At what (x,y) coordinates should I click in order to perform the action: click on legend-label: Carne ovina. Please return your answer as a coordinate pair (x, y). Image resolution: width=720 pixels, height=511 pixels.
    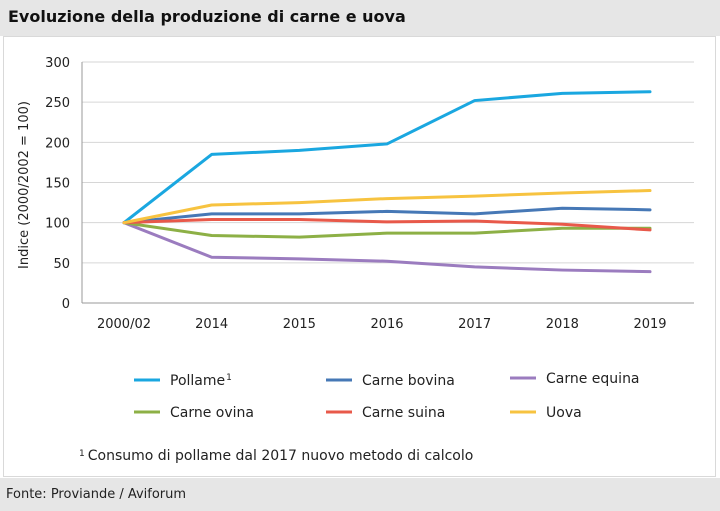
    Looking at the image, I should click on (212, 413).